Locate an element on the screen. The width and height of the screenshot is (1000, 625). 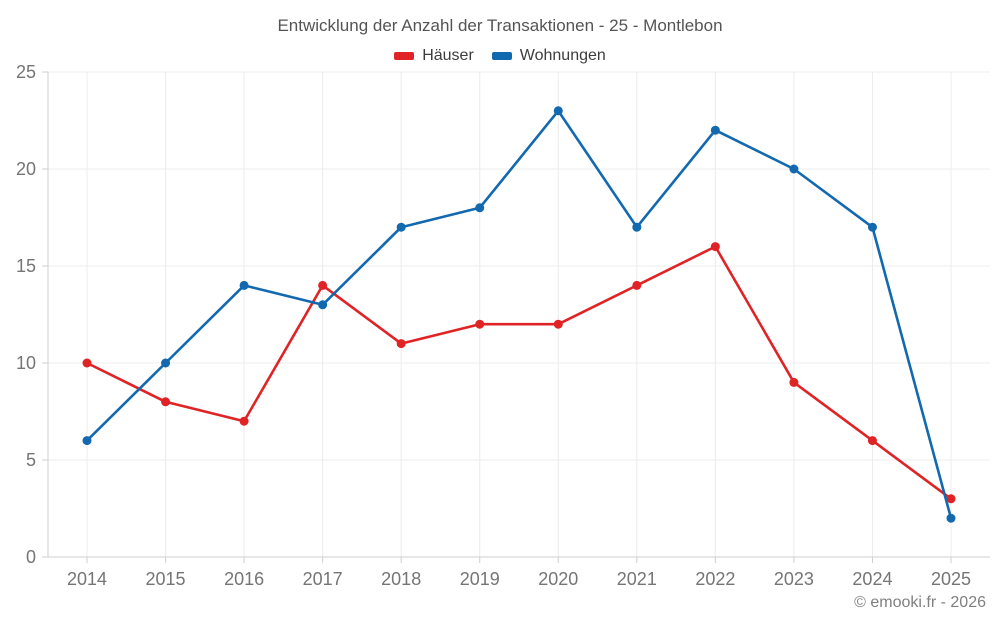
x-tick-label: 2020 is located at coordinates (558, 579).